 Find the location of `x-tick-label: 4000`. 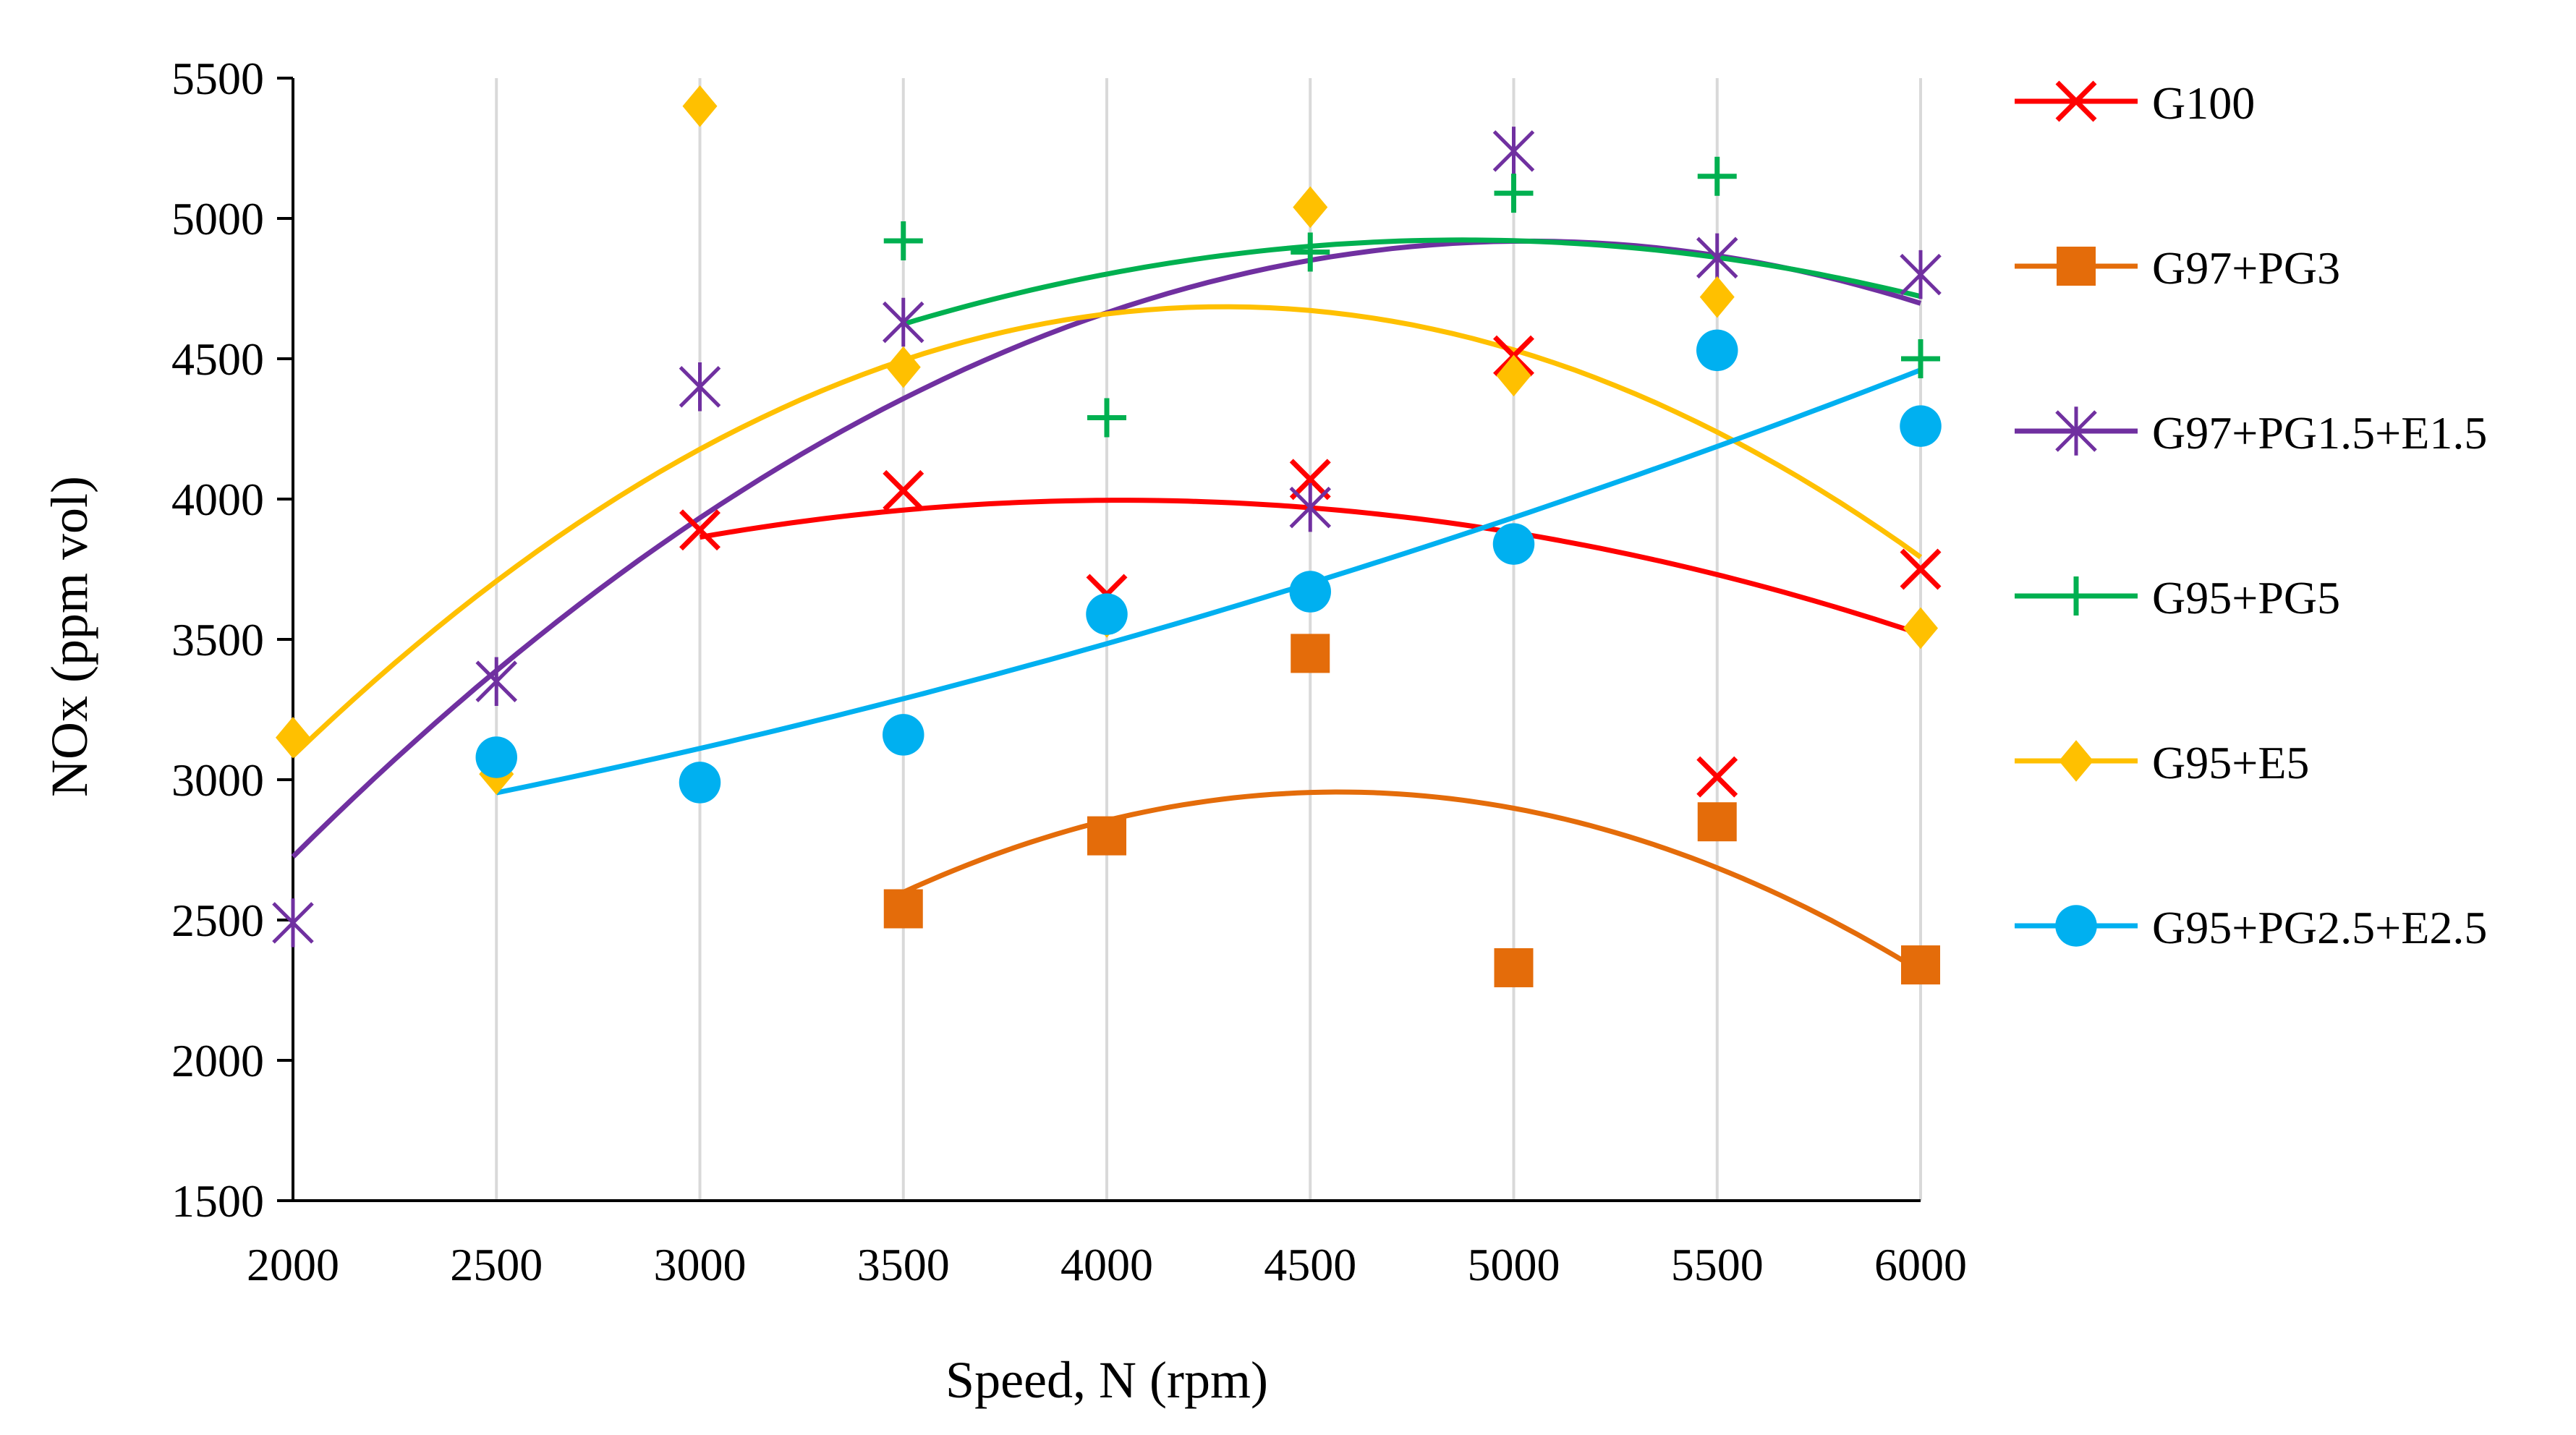

x-tick-label: 4000 is located at coordinates (1106, 1264).